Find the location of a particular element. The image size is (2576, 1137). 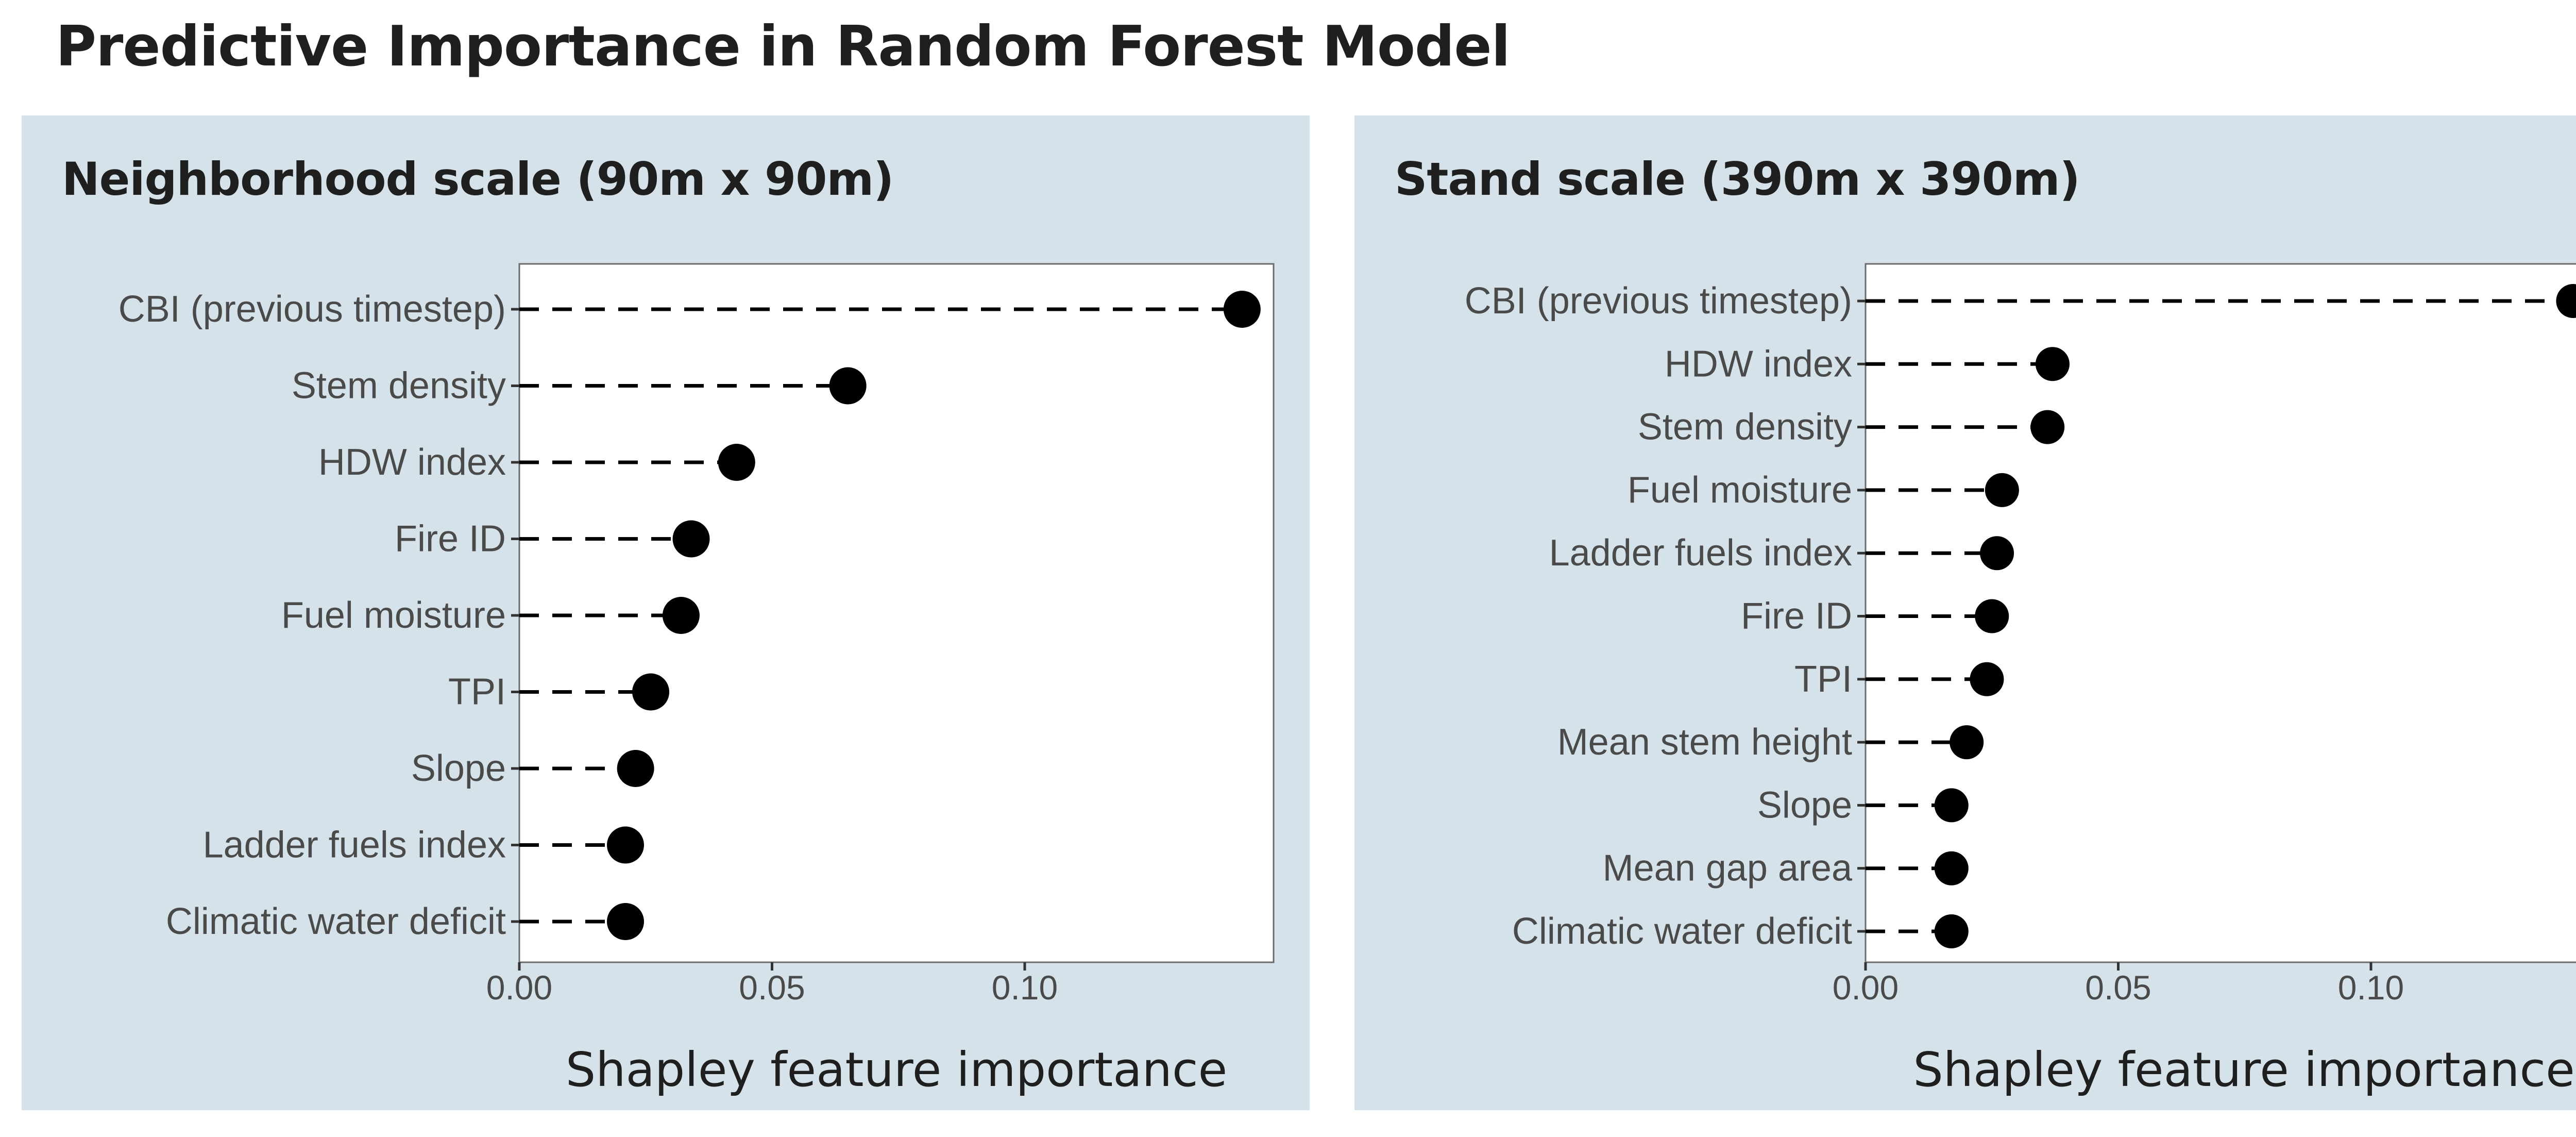

y-tick-label: Mean gap area is located at coordinates (1728, 869).